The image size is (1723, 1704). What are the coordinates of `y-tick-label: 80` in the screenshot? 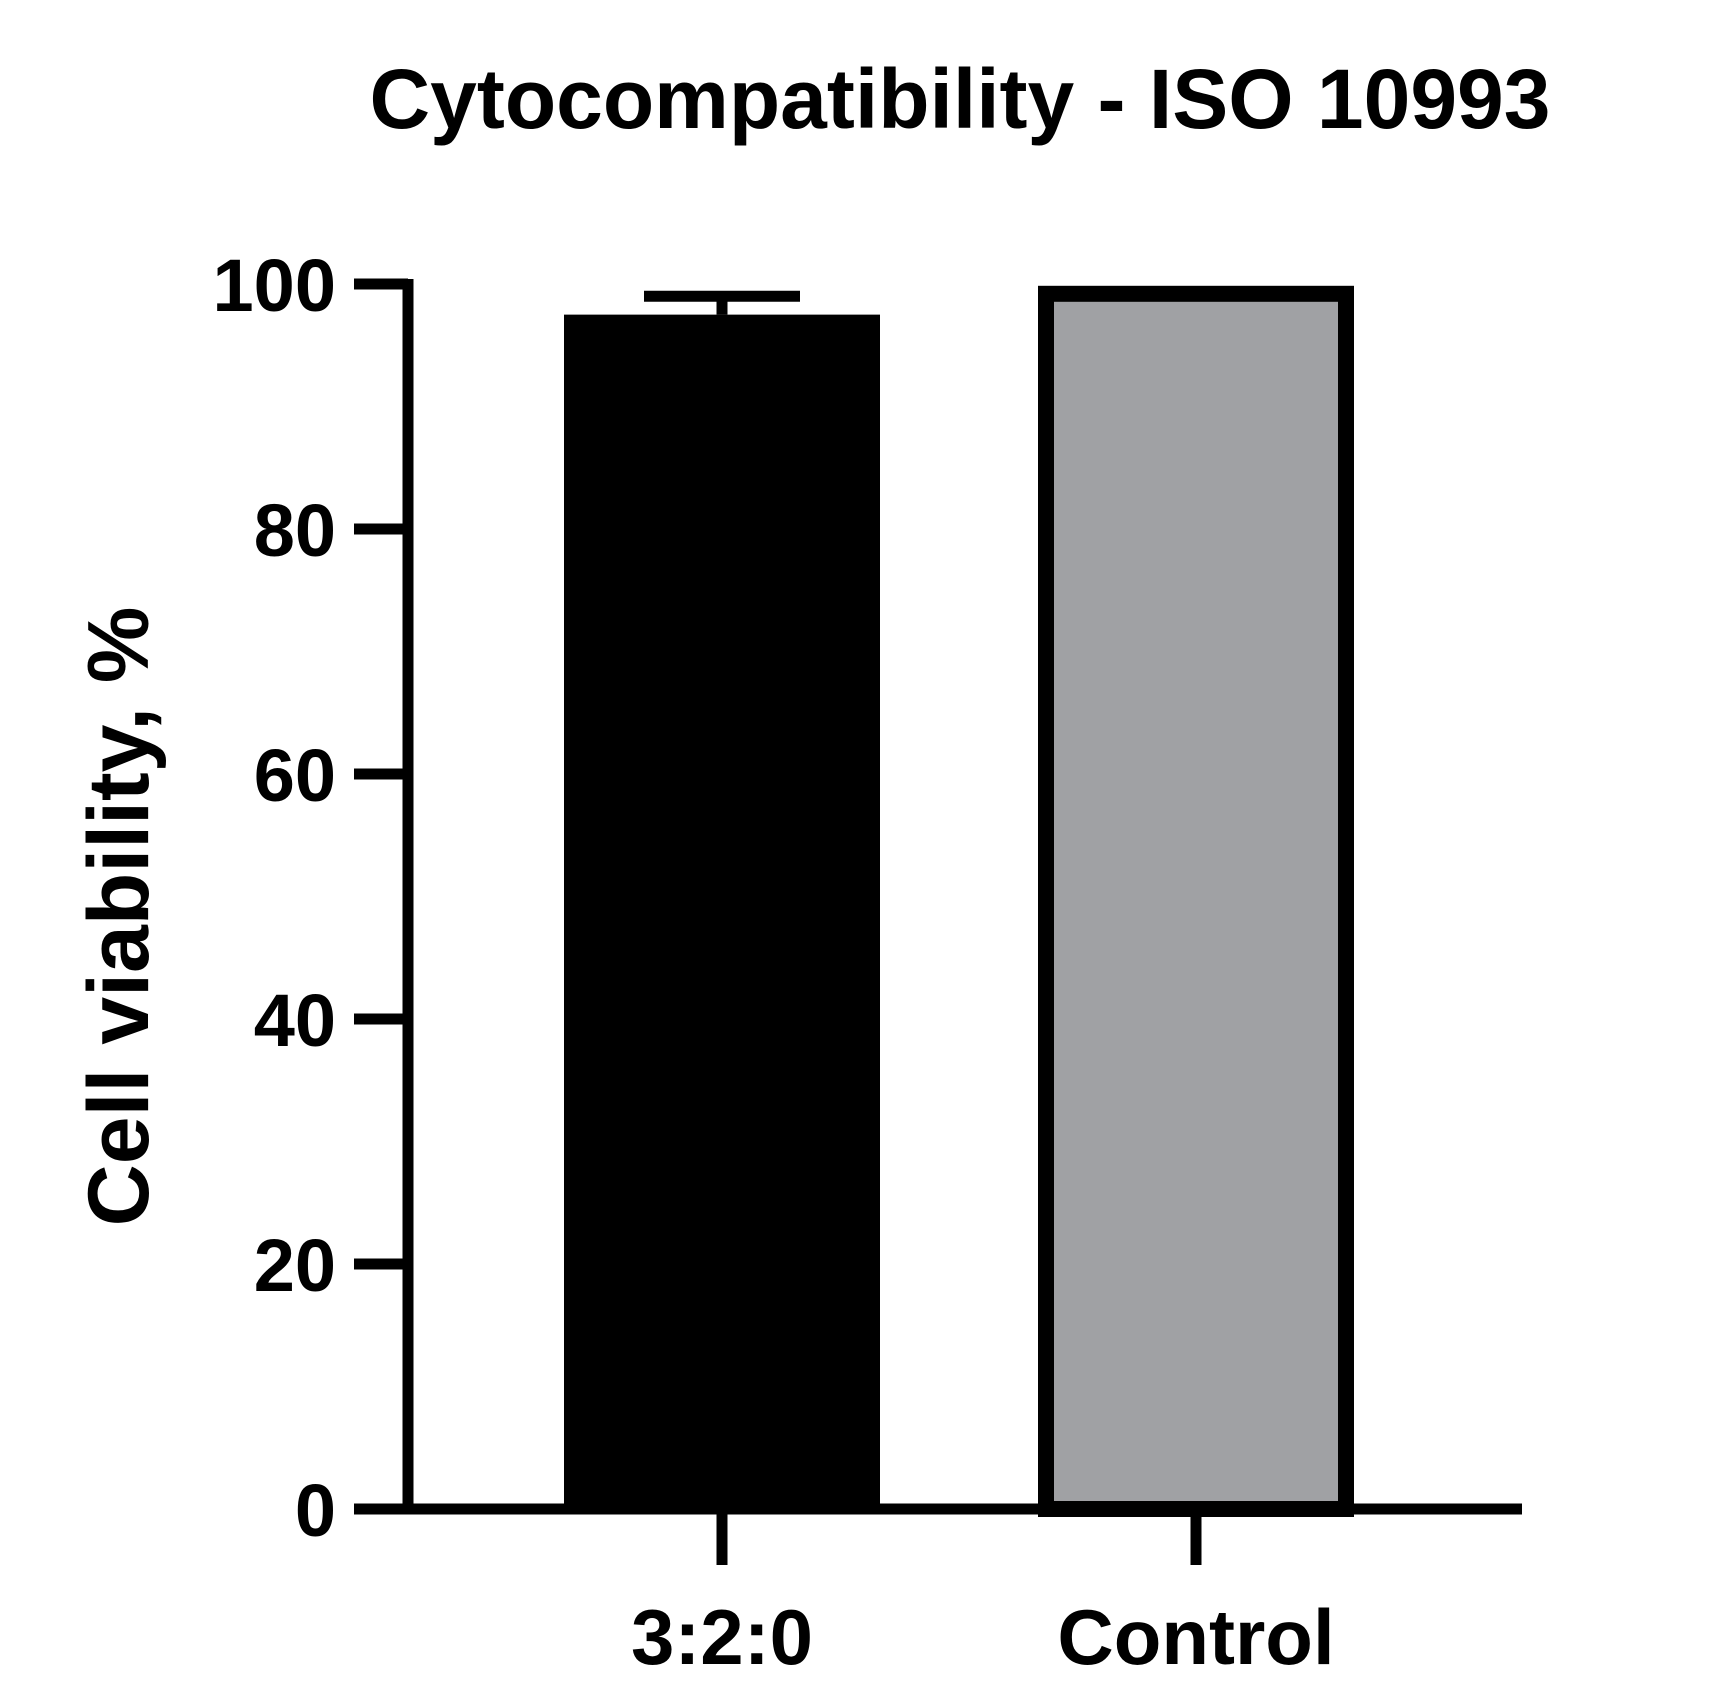 It's located at (295, 530).